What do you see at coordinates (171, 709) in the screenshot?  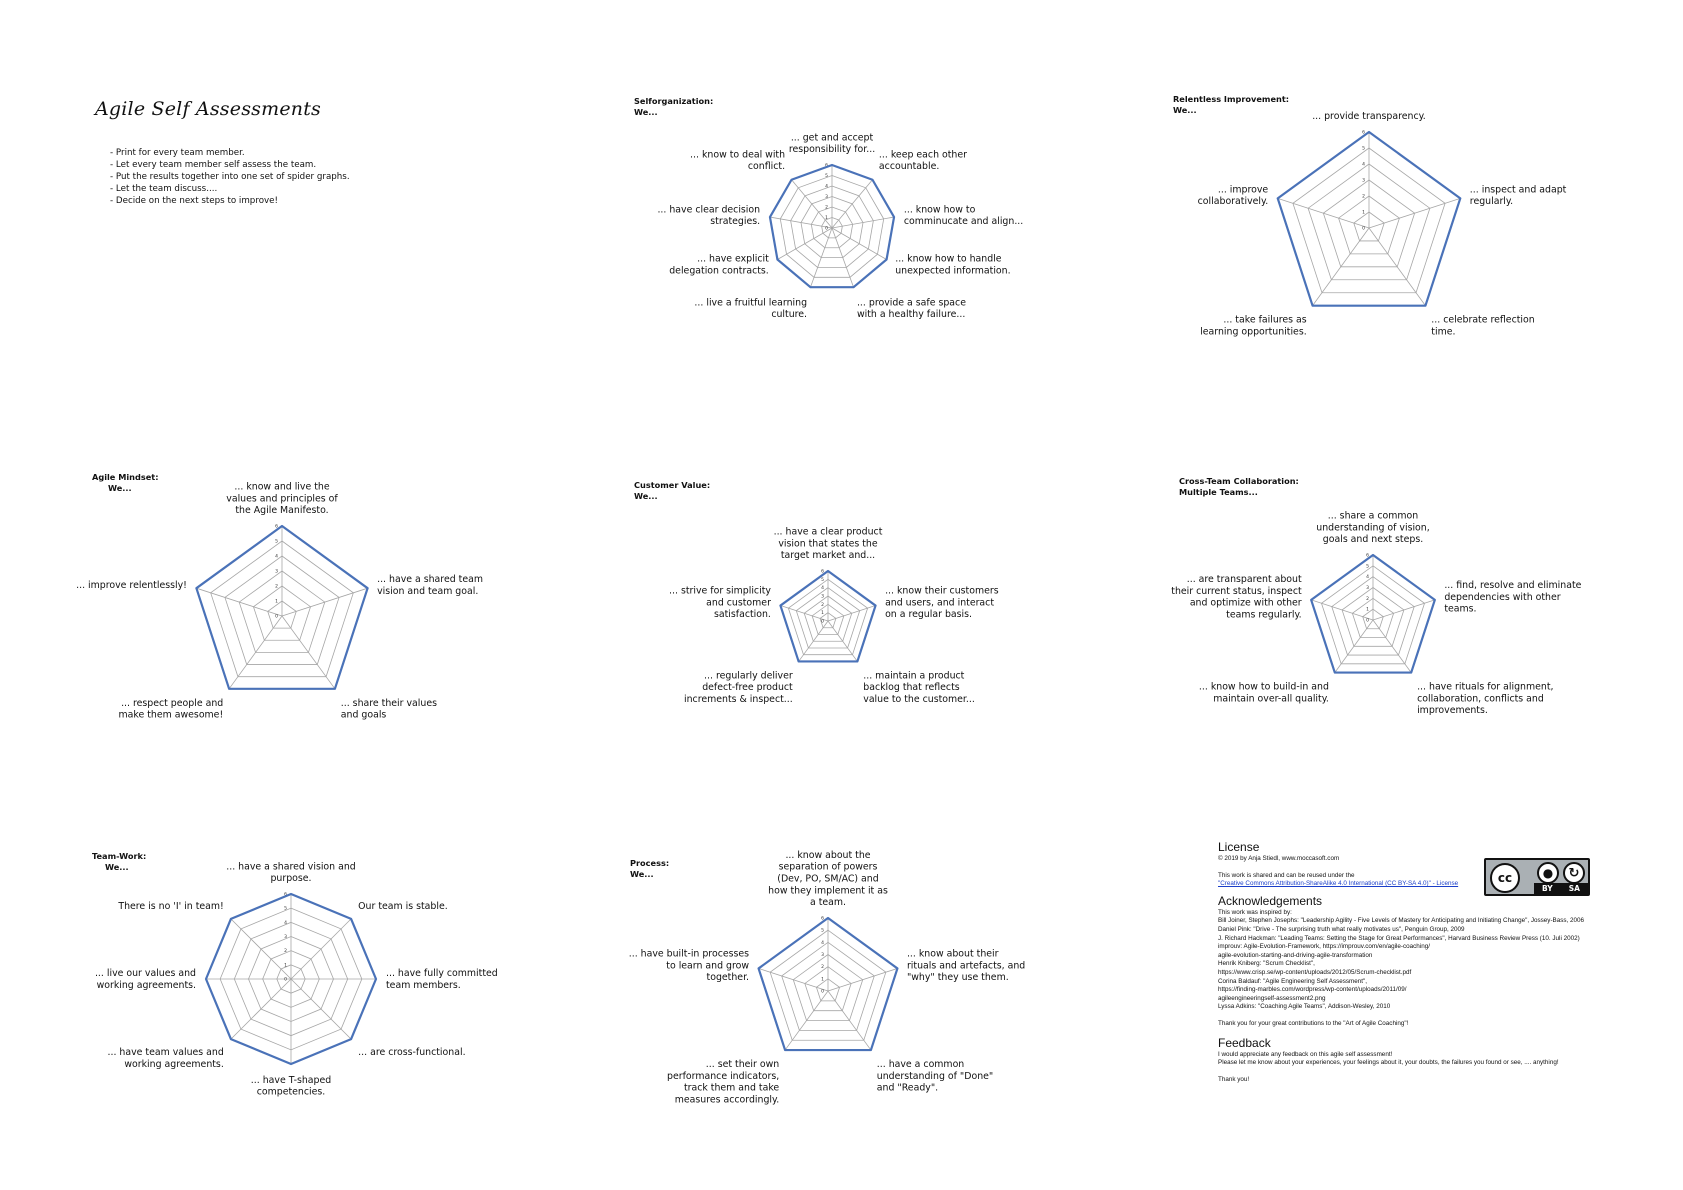 I see `radar-axis-label: ... respect people and make them awesome!` at bounding box center [171, 709].